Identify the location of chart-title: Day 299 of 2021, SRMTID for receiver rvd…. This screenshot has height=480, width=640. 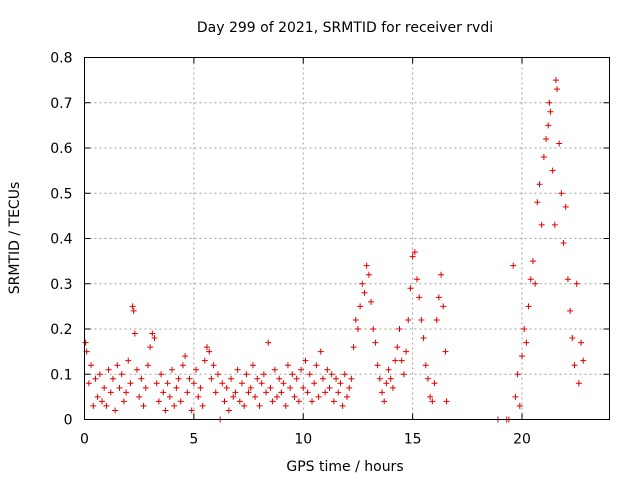
(345, 28).